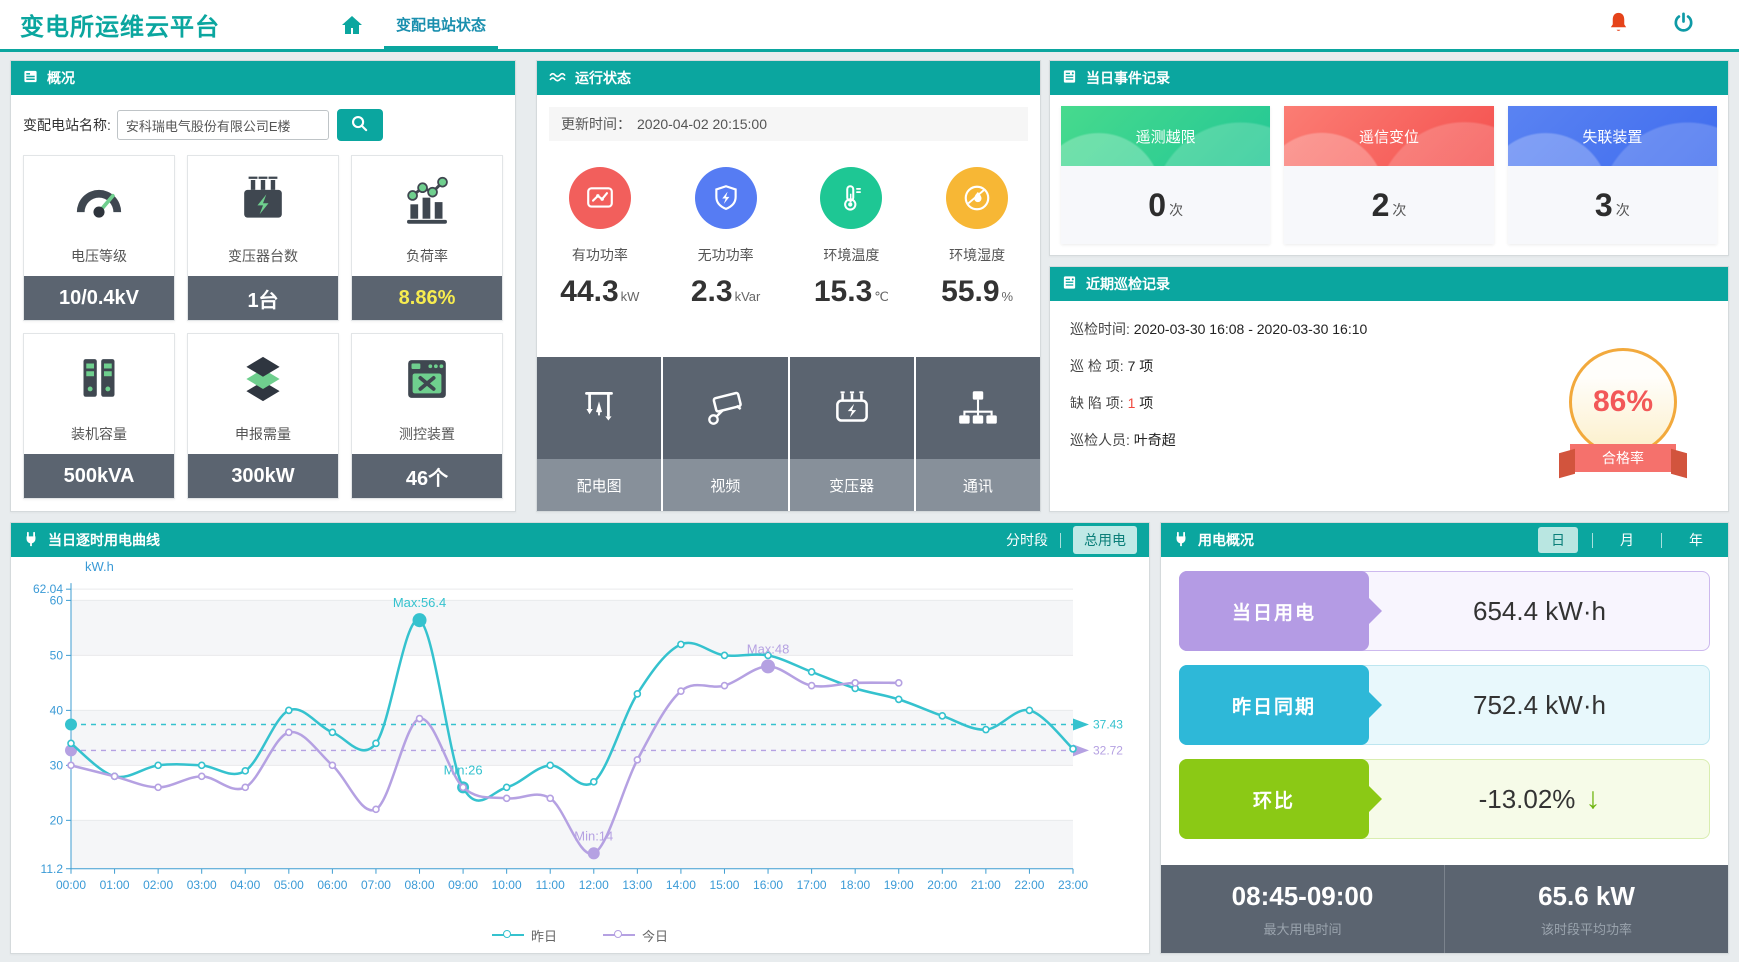  I want to click on card-label: 申报需量, so click(263, 434).